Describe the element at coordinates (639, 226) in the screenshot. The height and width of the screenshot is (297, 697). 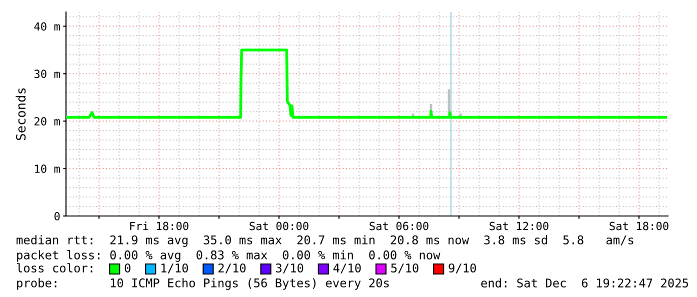
I see `x-tick-label: Sat 18:00` at that location.